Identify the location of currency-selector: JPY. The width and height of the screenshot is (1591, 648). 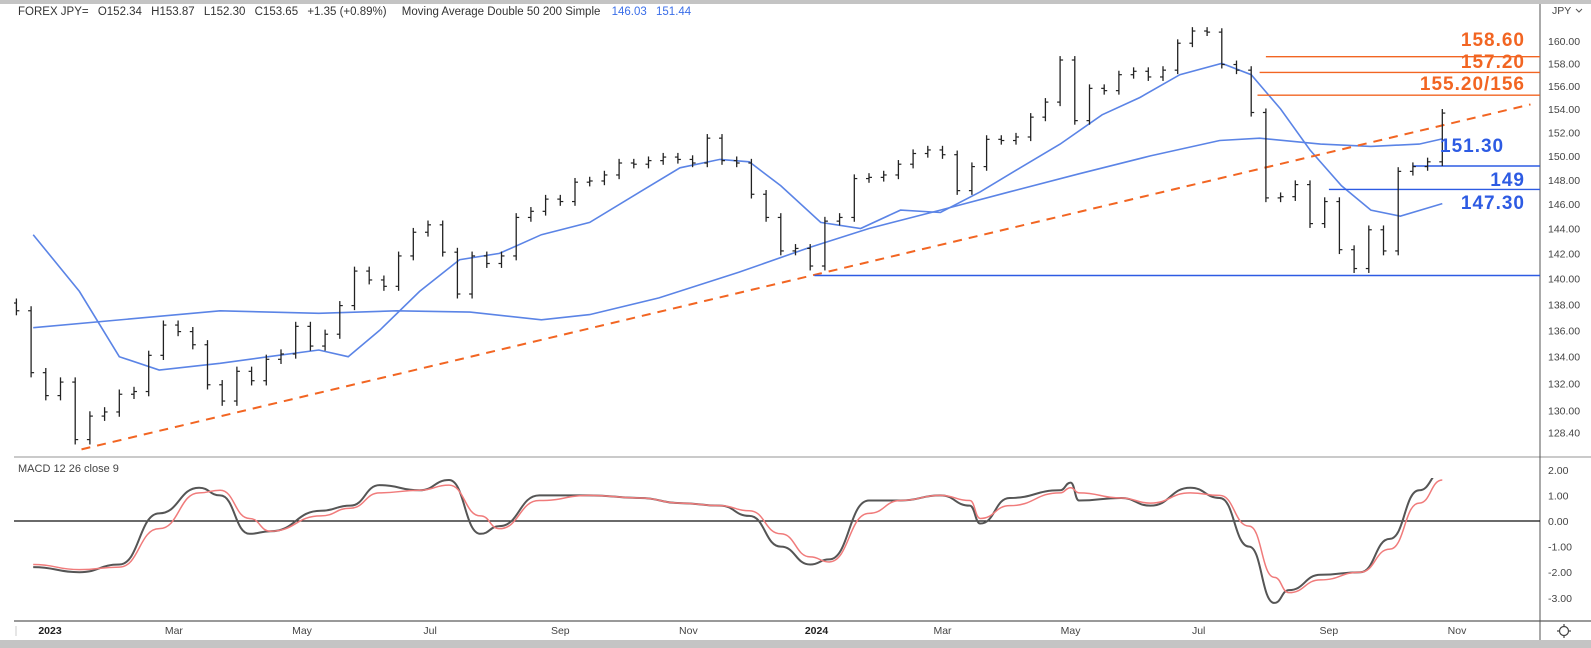
(1567, 11).